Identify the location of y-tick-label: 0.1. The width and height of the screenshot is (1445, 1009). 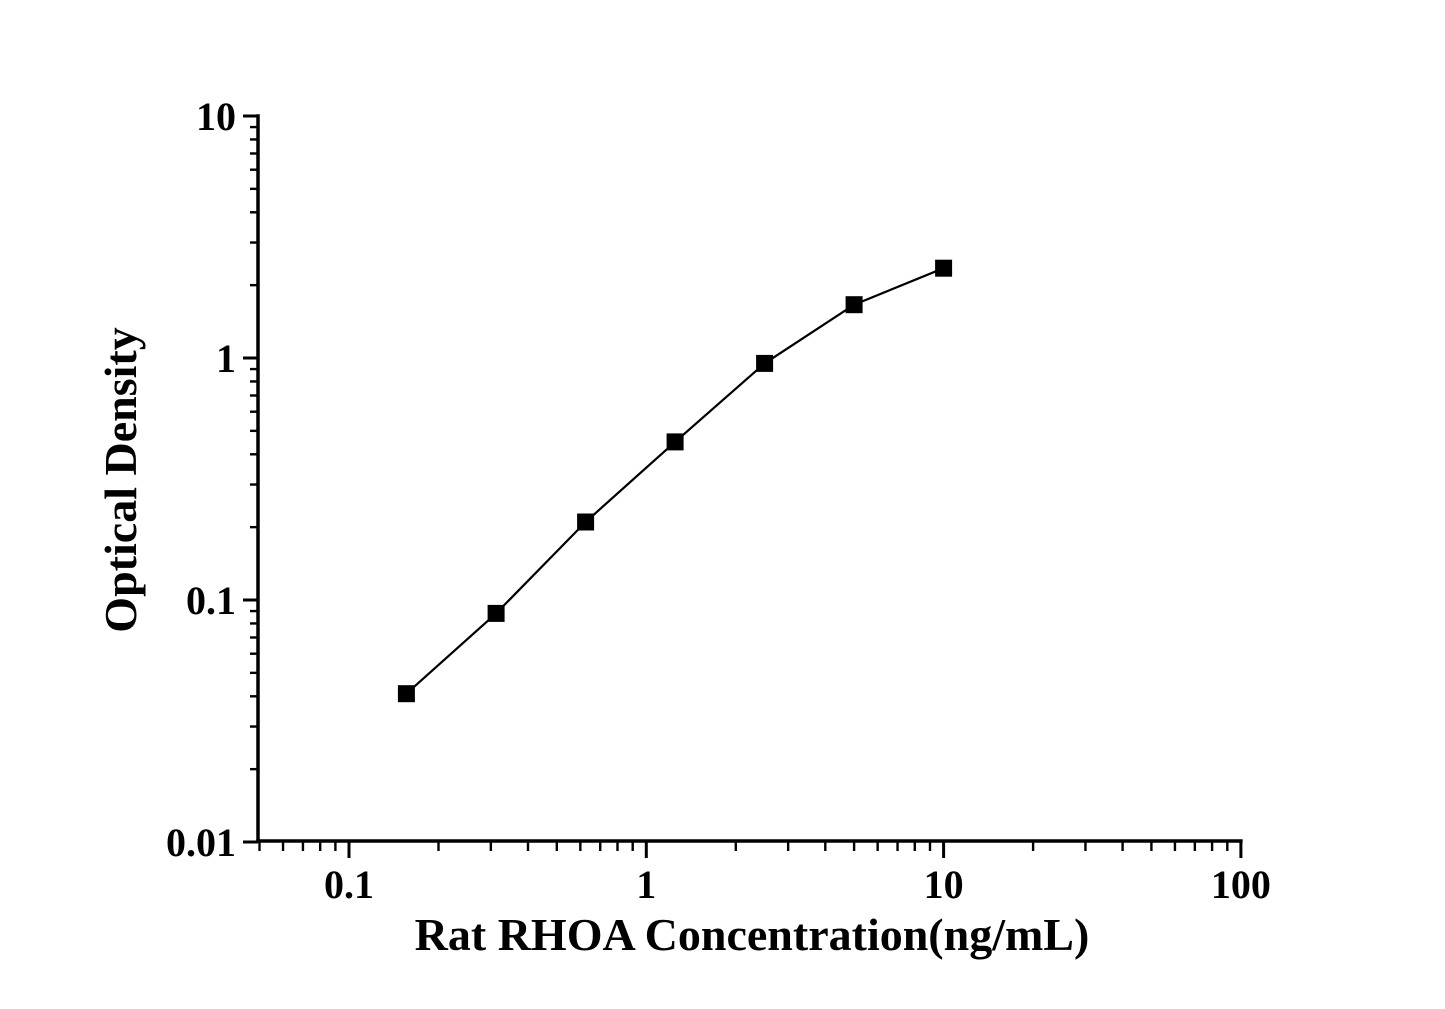
(211, 600).